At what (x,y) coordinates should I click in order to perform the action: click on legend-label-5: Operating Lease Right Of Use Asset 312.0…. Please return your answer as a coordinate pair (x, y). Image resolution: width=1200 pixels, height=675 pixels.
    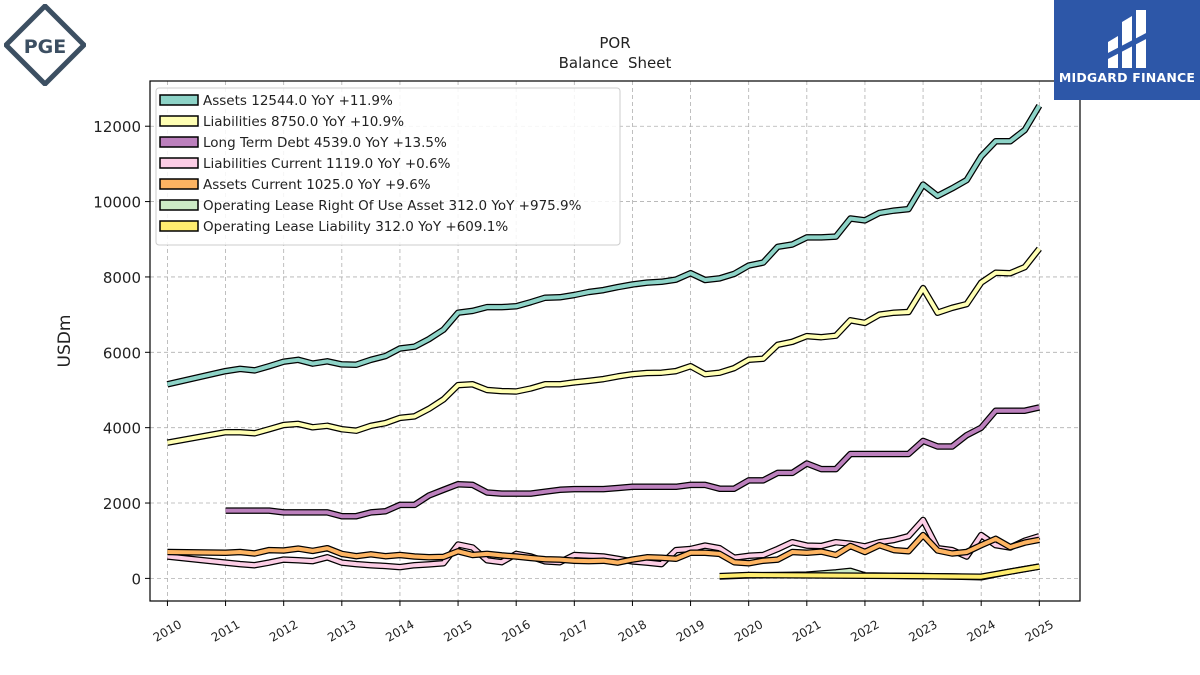
    Looking at the image, I should click on (392, 206).